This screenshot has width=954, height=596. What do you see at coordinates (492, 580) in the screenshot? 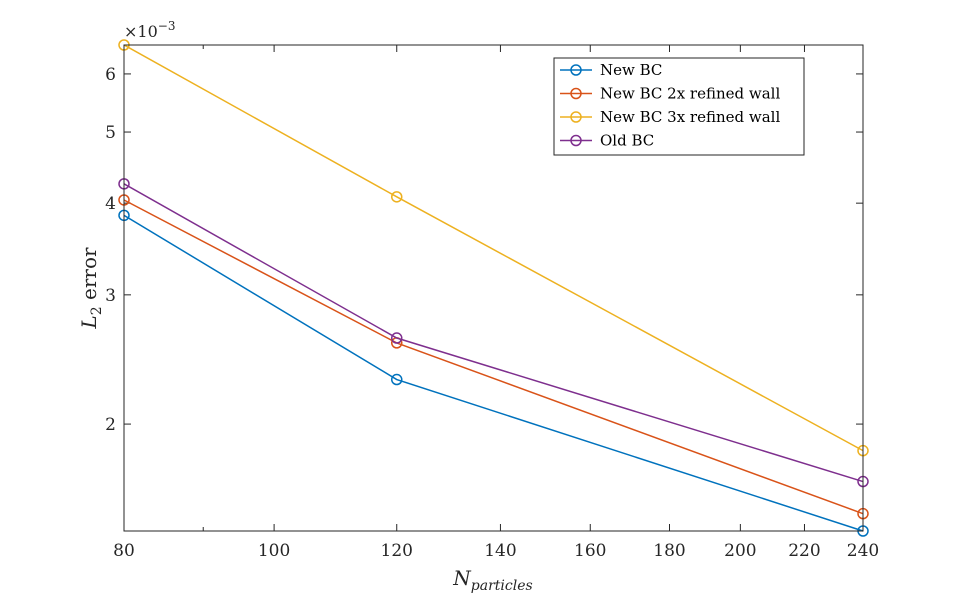
I see `x-axis-title: Nparticles` at bounding box center [492, 580].